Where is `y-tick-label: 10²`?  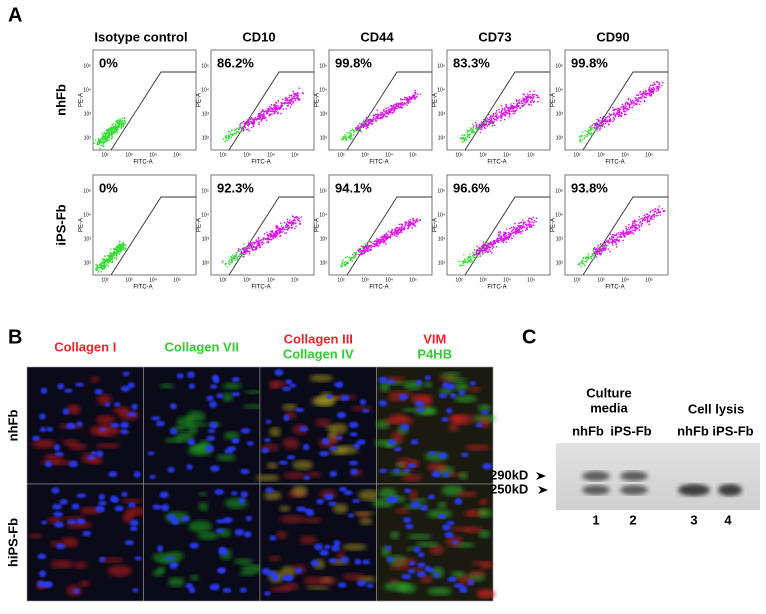
y-tick-label: 10² is located at coordinates (560, 263).